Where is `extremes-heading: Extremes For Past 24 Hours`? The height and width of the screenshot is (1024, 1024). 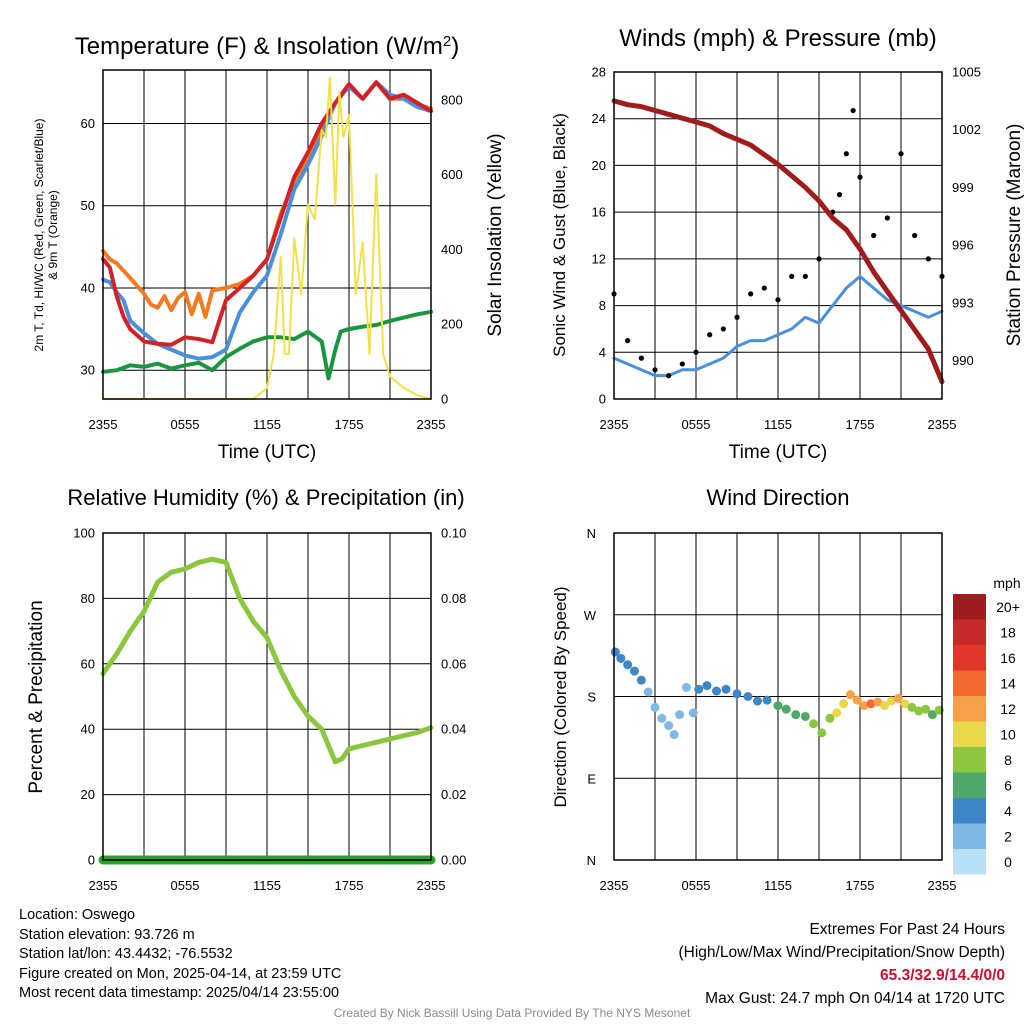 extremes-heading: Extremes For Past 24 Hours is located at coordinates (907, 929).